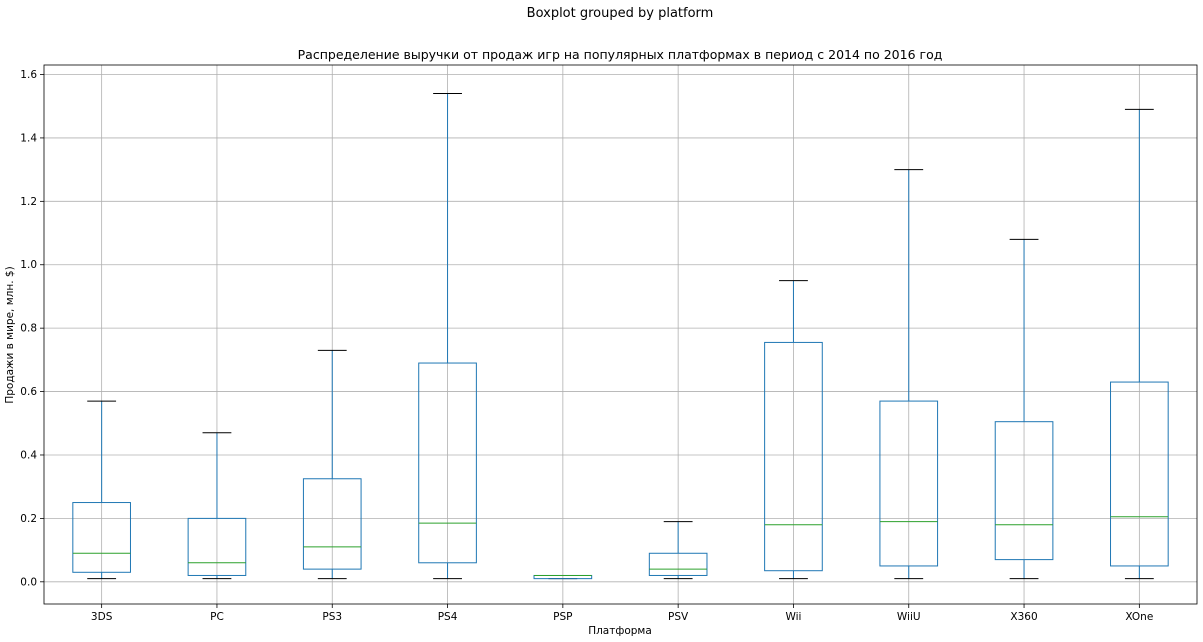 Image resolution: width=1203 pixels, height=642 pixels. I want to click on x-tick-label: PSP, so click(562, 617).